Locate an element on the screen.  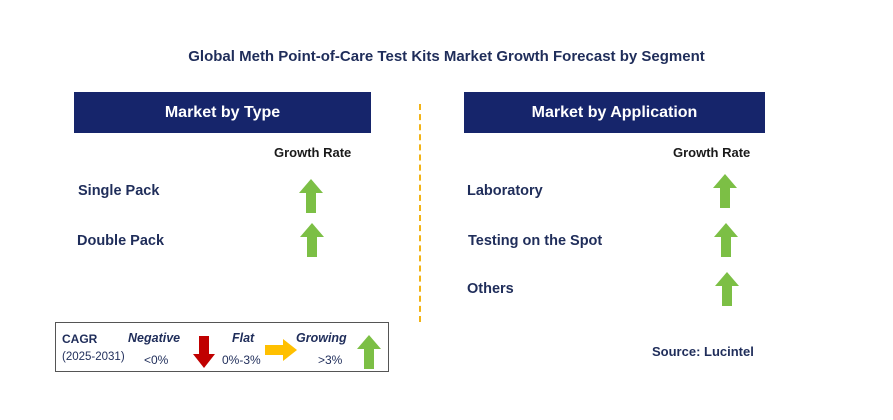
legend-growing-range: >3% is located at coordinates (330, 360).